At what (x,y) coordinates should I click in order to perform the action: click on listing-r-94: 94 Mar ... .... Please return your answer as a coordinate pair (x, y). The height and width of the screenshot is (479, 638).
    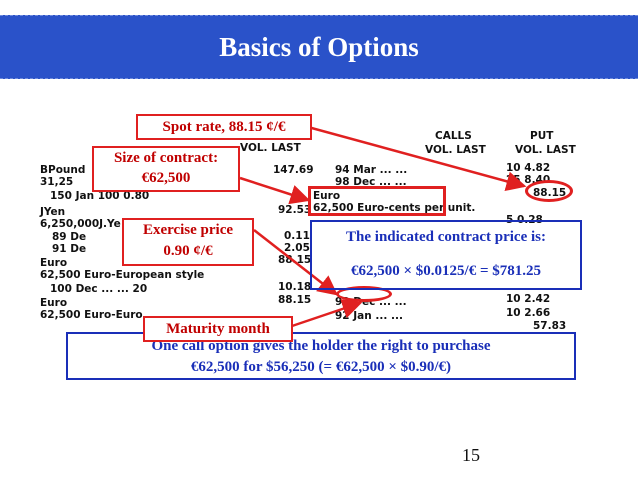
    Looking at the image, I should click on (371, 170).